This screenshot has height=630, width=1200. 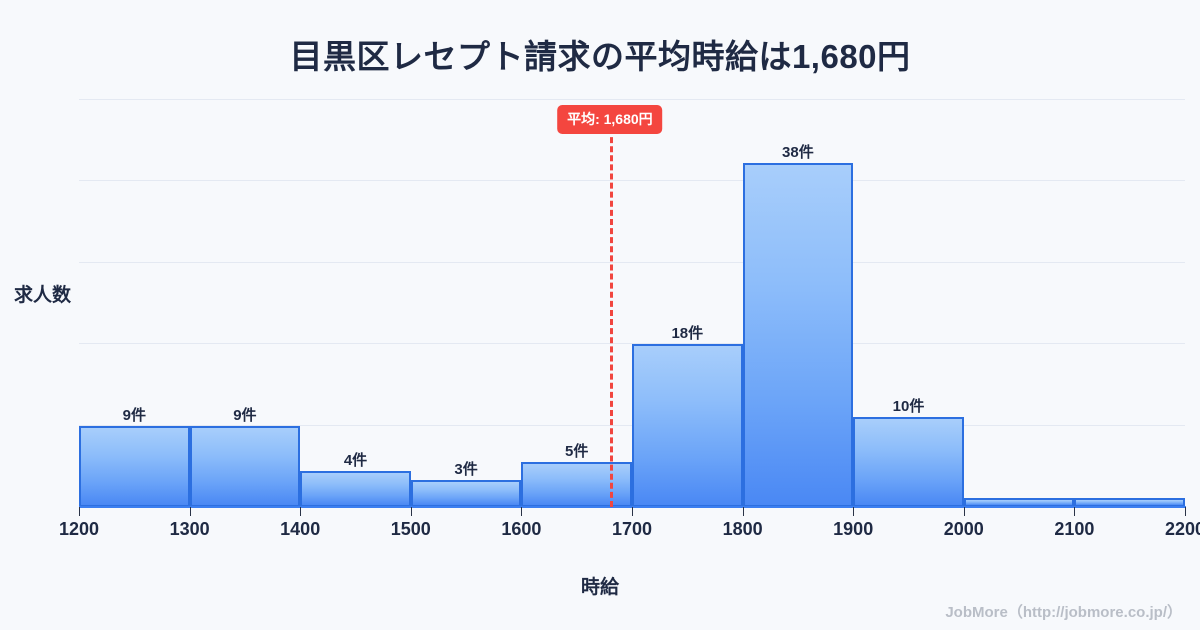 I want to click on x-axis-tick-label: 1200, so click(x=79, y=529).